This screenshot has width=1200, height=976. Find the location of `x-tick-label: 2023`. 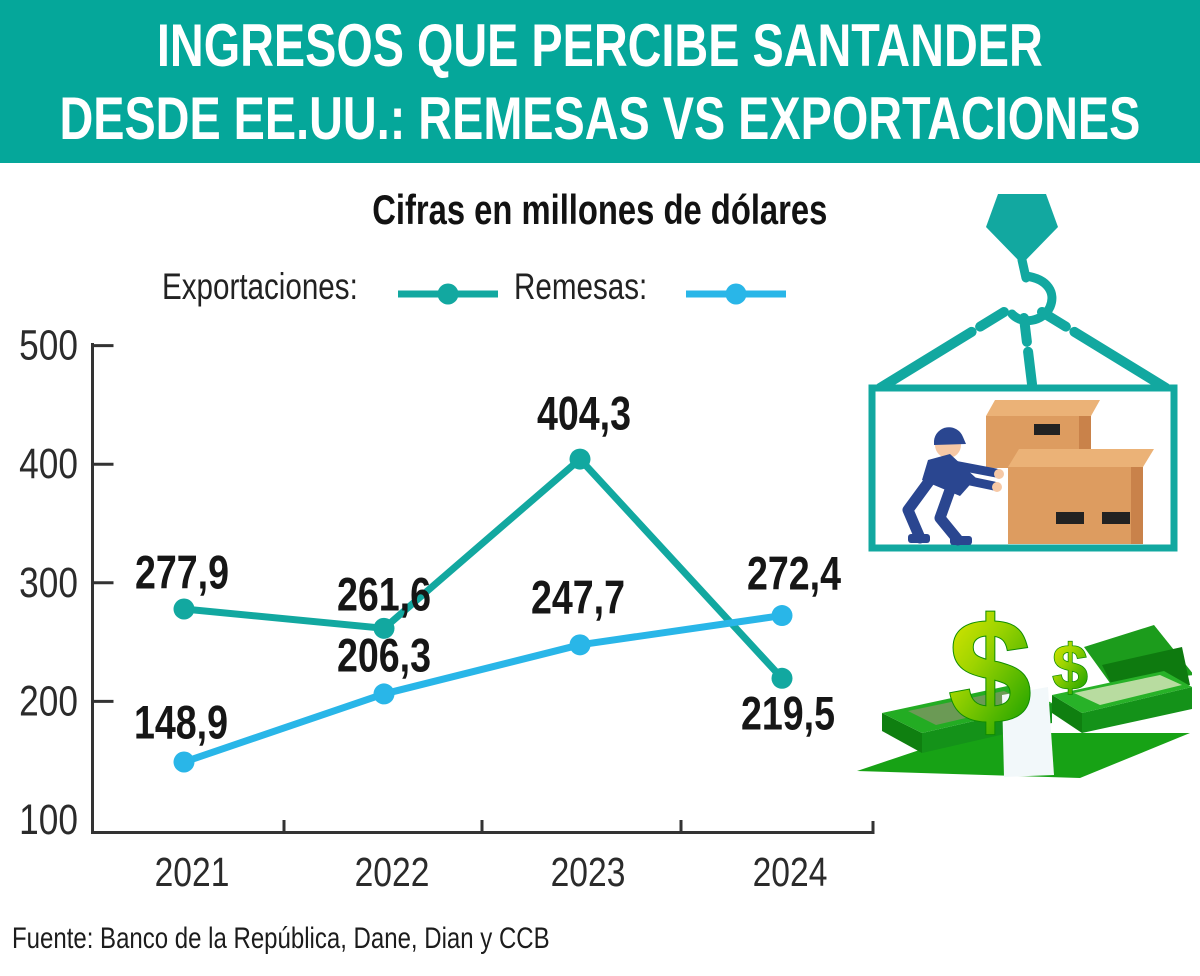

x-tick-label: 2023 is located at coordinates (588, 872).